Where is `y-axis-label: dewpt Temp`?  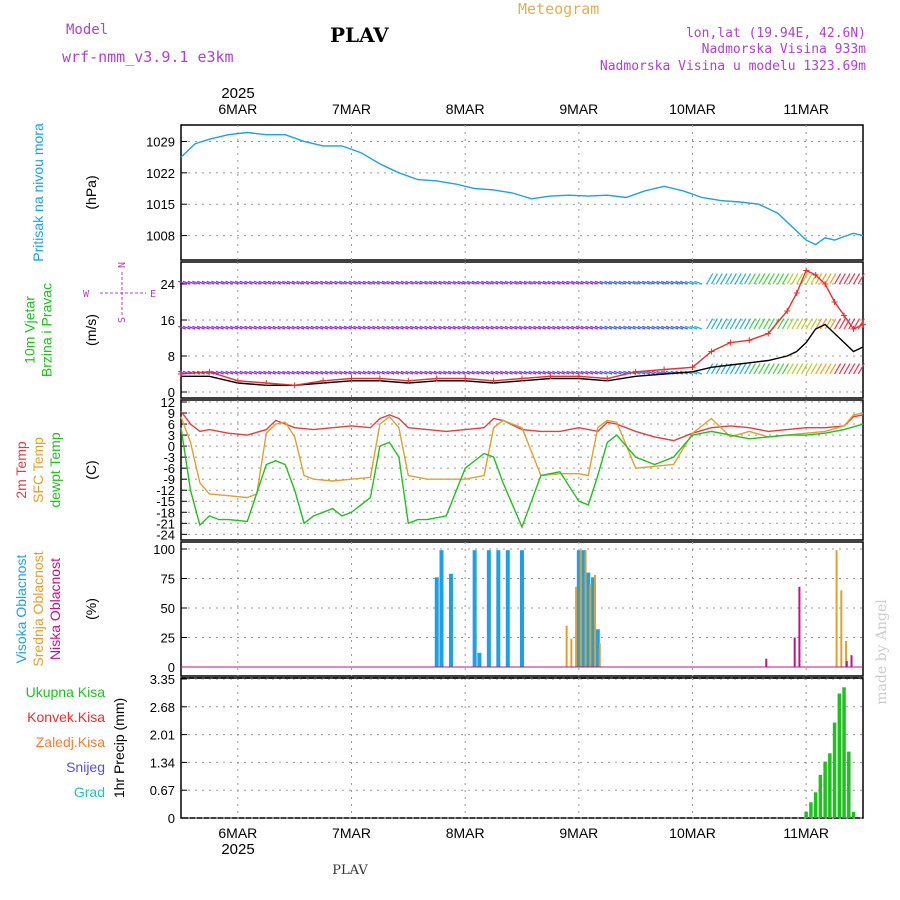 y-axis-label: dewpt Temp is located at coordinates (55, 469).